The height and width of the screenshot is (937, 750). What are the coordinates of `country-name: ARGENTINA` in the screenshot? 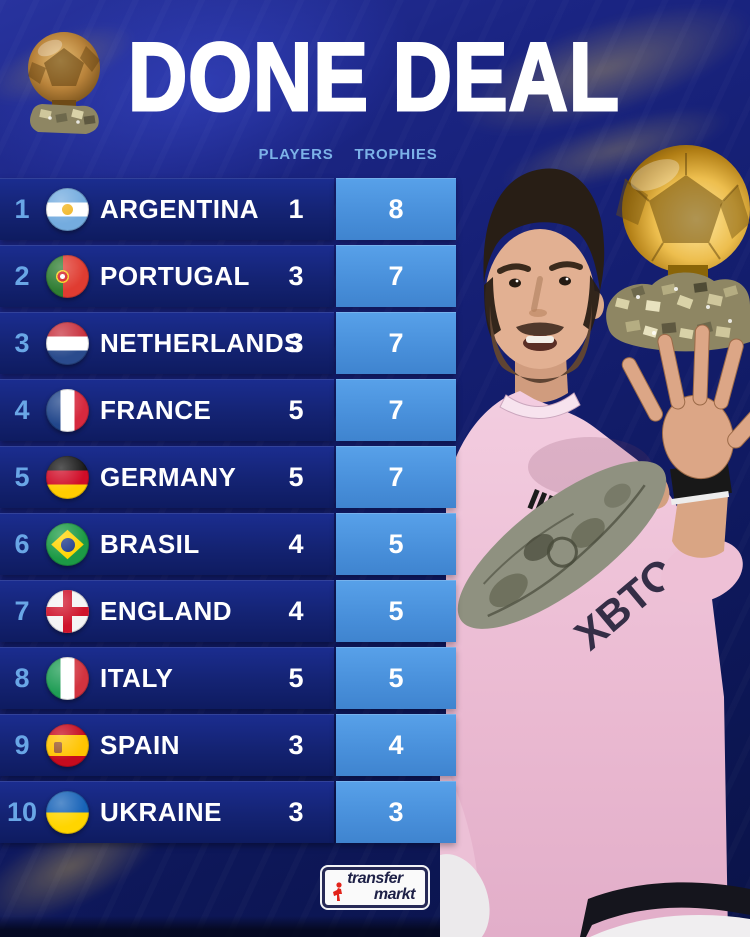 It's located at (180, 209).